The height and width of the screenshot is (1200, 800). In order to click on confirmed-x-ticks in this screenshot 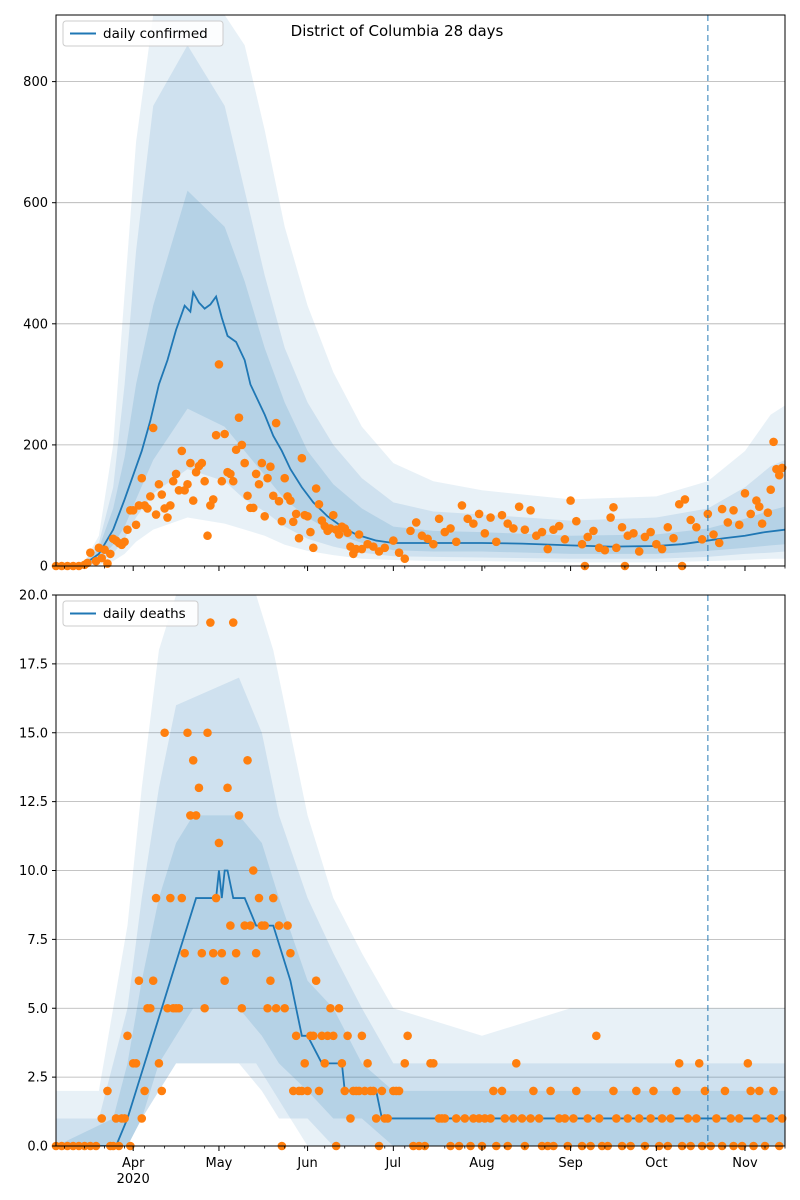, I will do `click(425, 568)`.